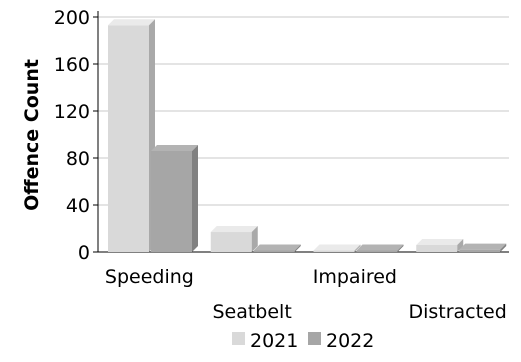 This screenshot has width=521, height=362. What do you see at coordinates (251, 312) in the screenshot?
I see `category-label: Seatbelt` at bounding box center [251, 312].